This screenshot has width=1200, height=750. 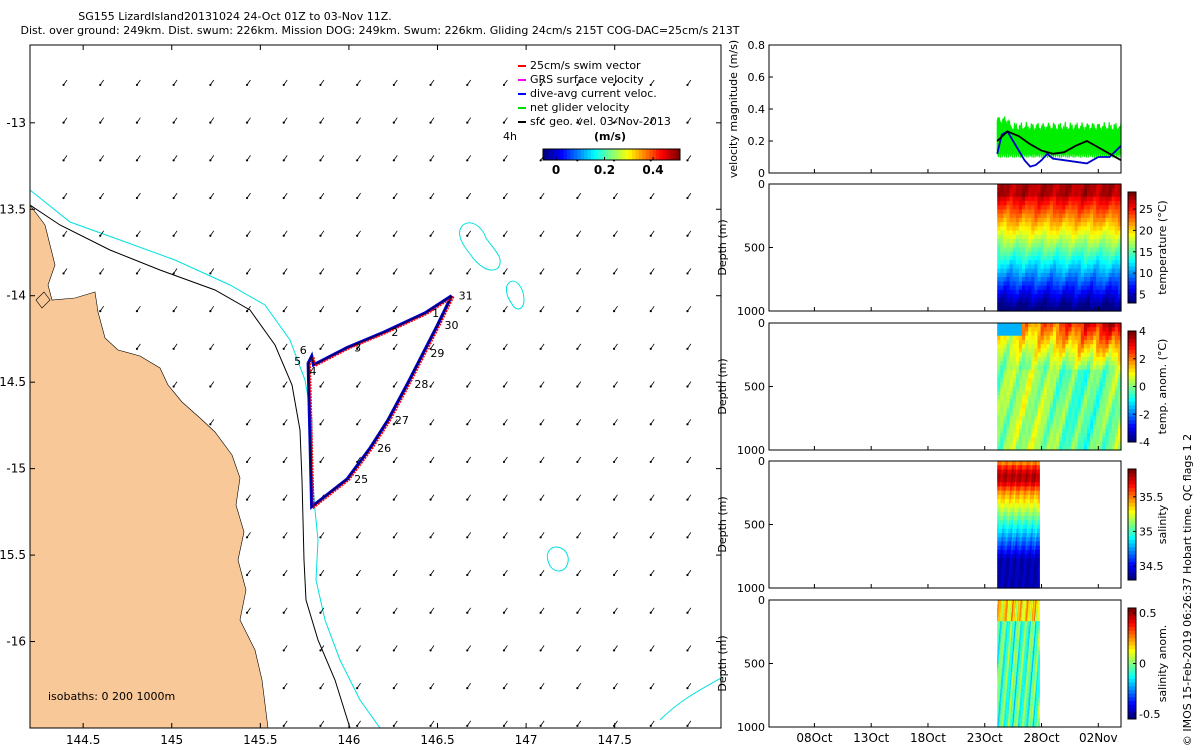 I want to click on temp_anom-colorbar-cell, so click(x=1132, y=414).